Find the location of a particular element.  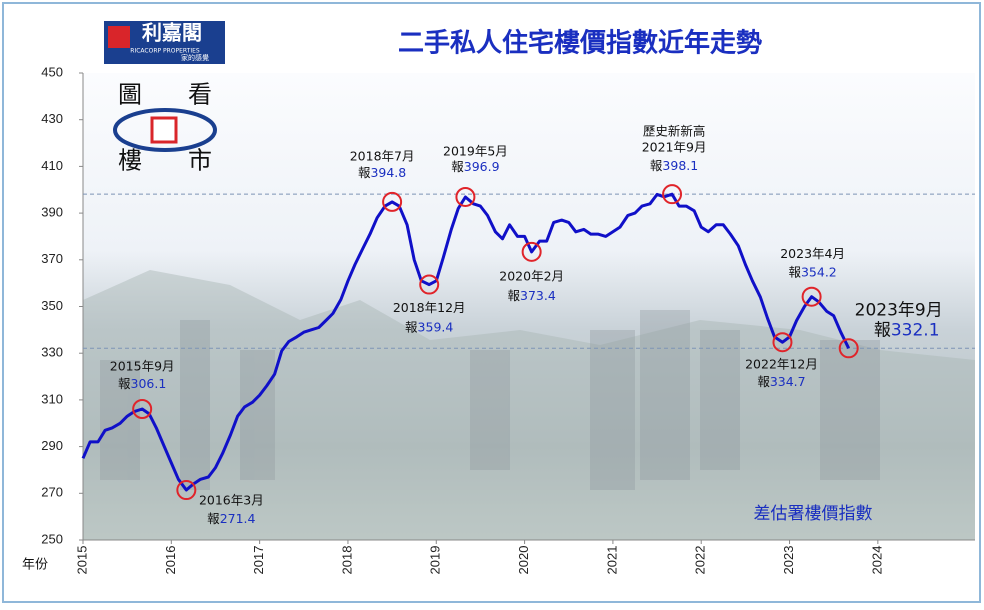

annotation-label: 2023年4月 is located at coordinates (812, 253).